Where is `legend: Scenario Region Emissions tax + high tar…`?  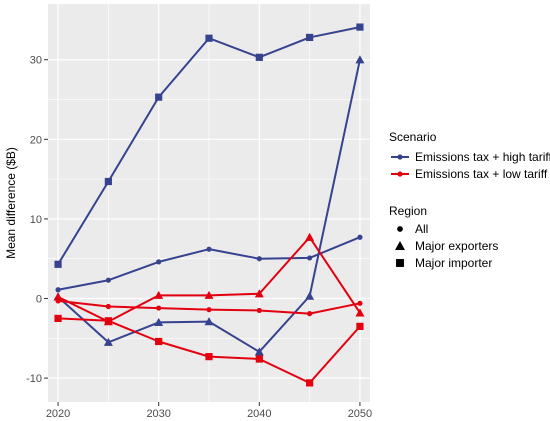 legend: Scenario Region Emissions tax + high tar… is located at coordinates (469, 200).